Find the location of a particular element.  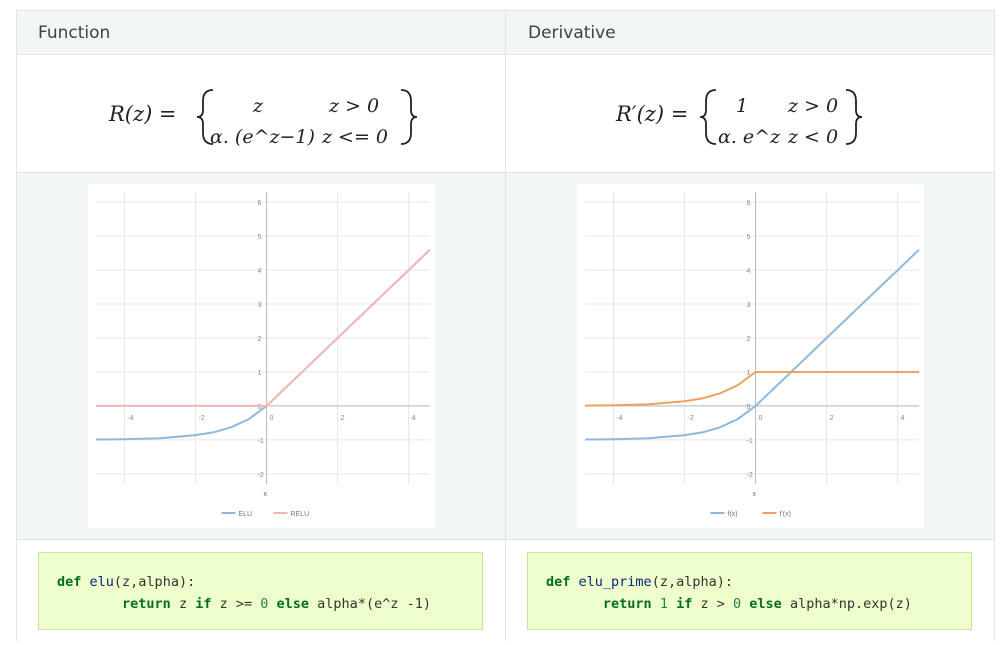

code-cond: z > is located at coordinates (713, 604).